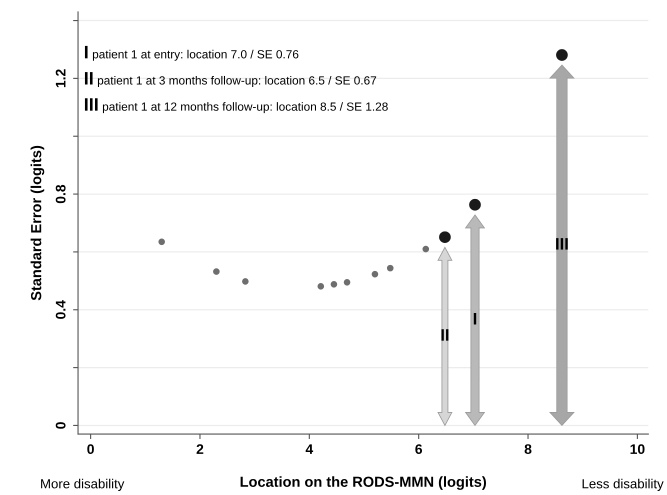  Describe the element at coordinates (82, 485) in the screenshot. I see `text: More disability` at that location.